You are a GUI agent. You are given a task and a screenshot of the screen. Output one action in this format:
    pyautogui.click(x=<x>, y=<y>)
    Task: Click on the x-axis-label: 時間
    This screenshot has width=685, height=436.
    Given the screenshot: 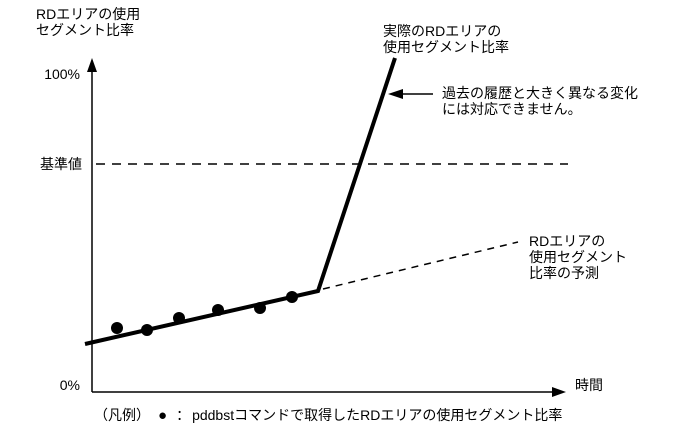 What is the action you would take?
    pyautogui.click(x=589, y=385)
    